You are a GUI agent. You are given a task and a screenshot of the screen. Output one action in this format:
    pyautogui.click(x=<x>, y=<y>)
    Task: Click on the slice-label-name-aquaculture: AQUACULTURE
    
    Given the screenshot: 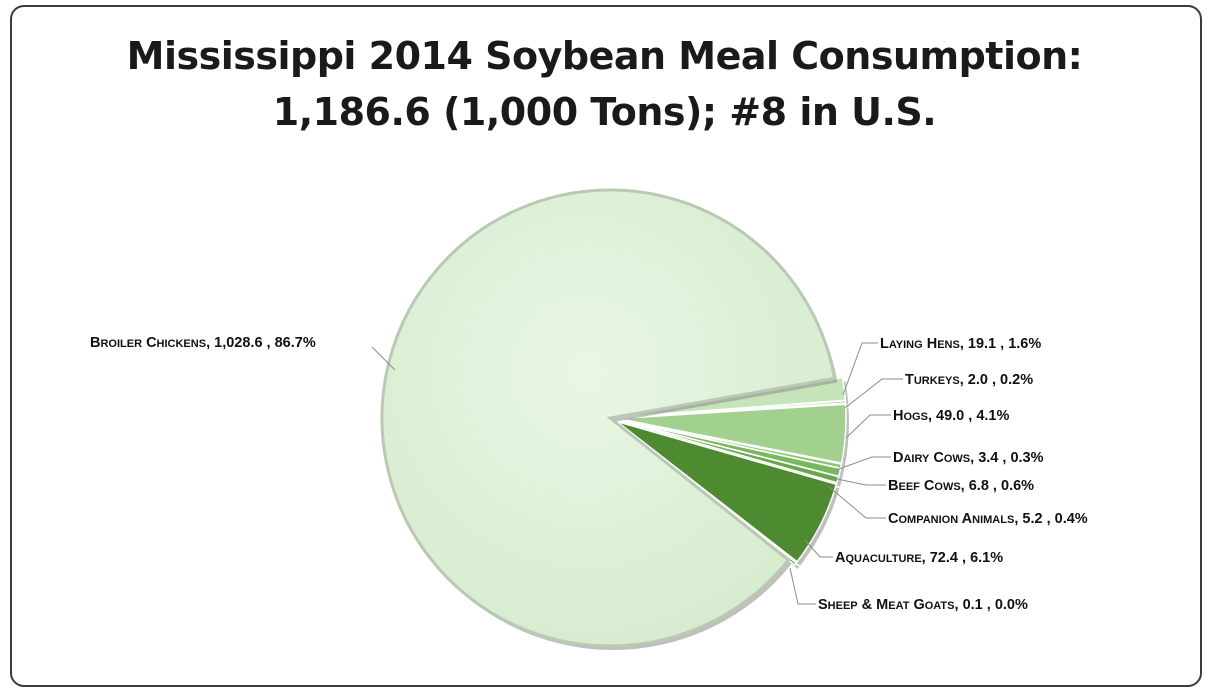 What is the action you would take?
    pyautogui.click(x=878, y=558)
    